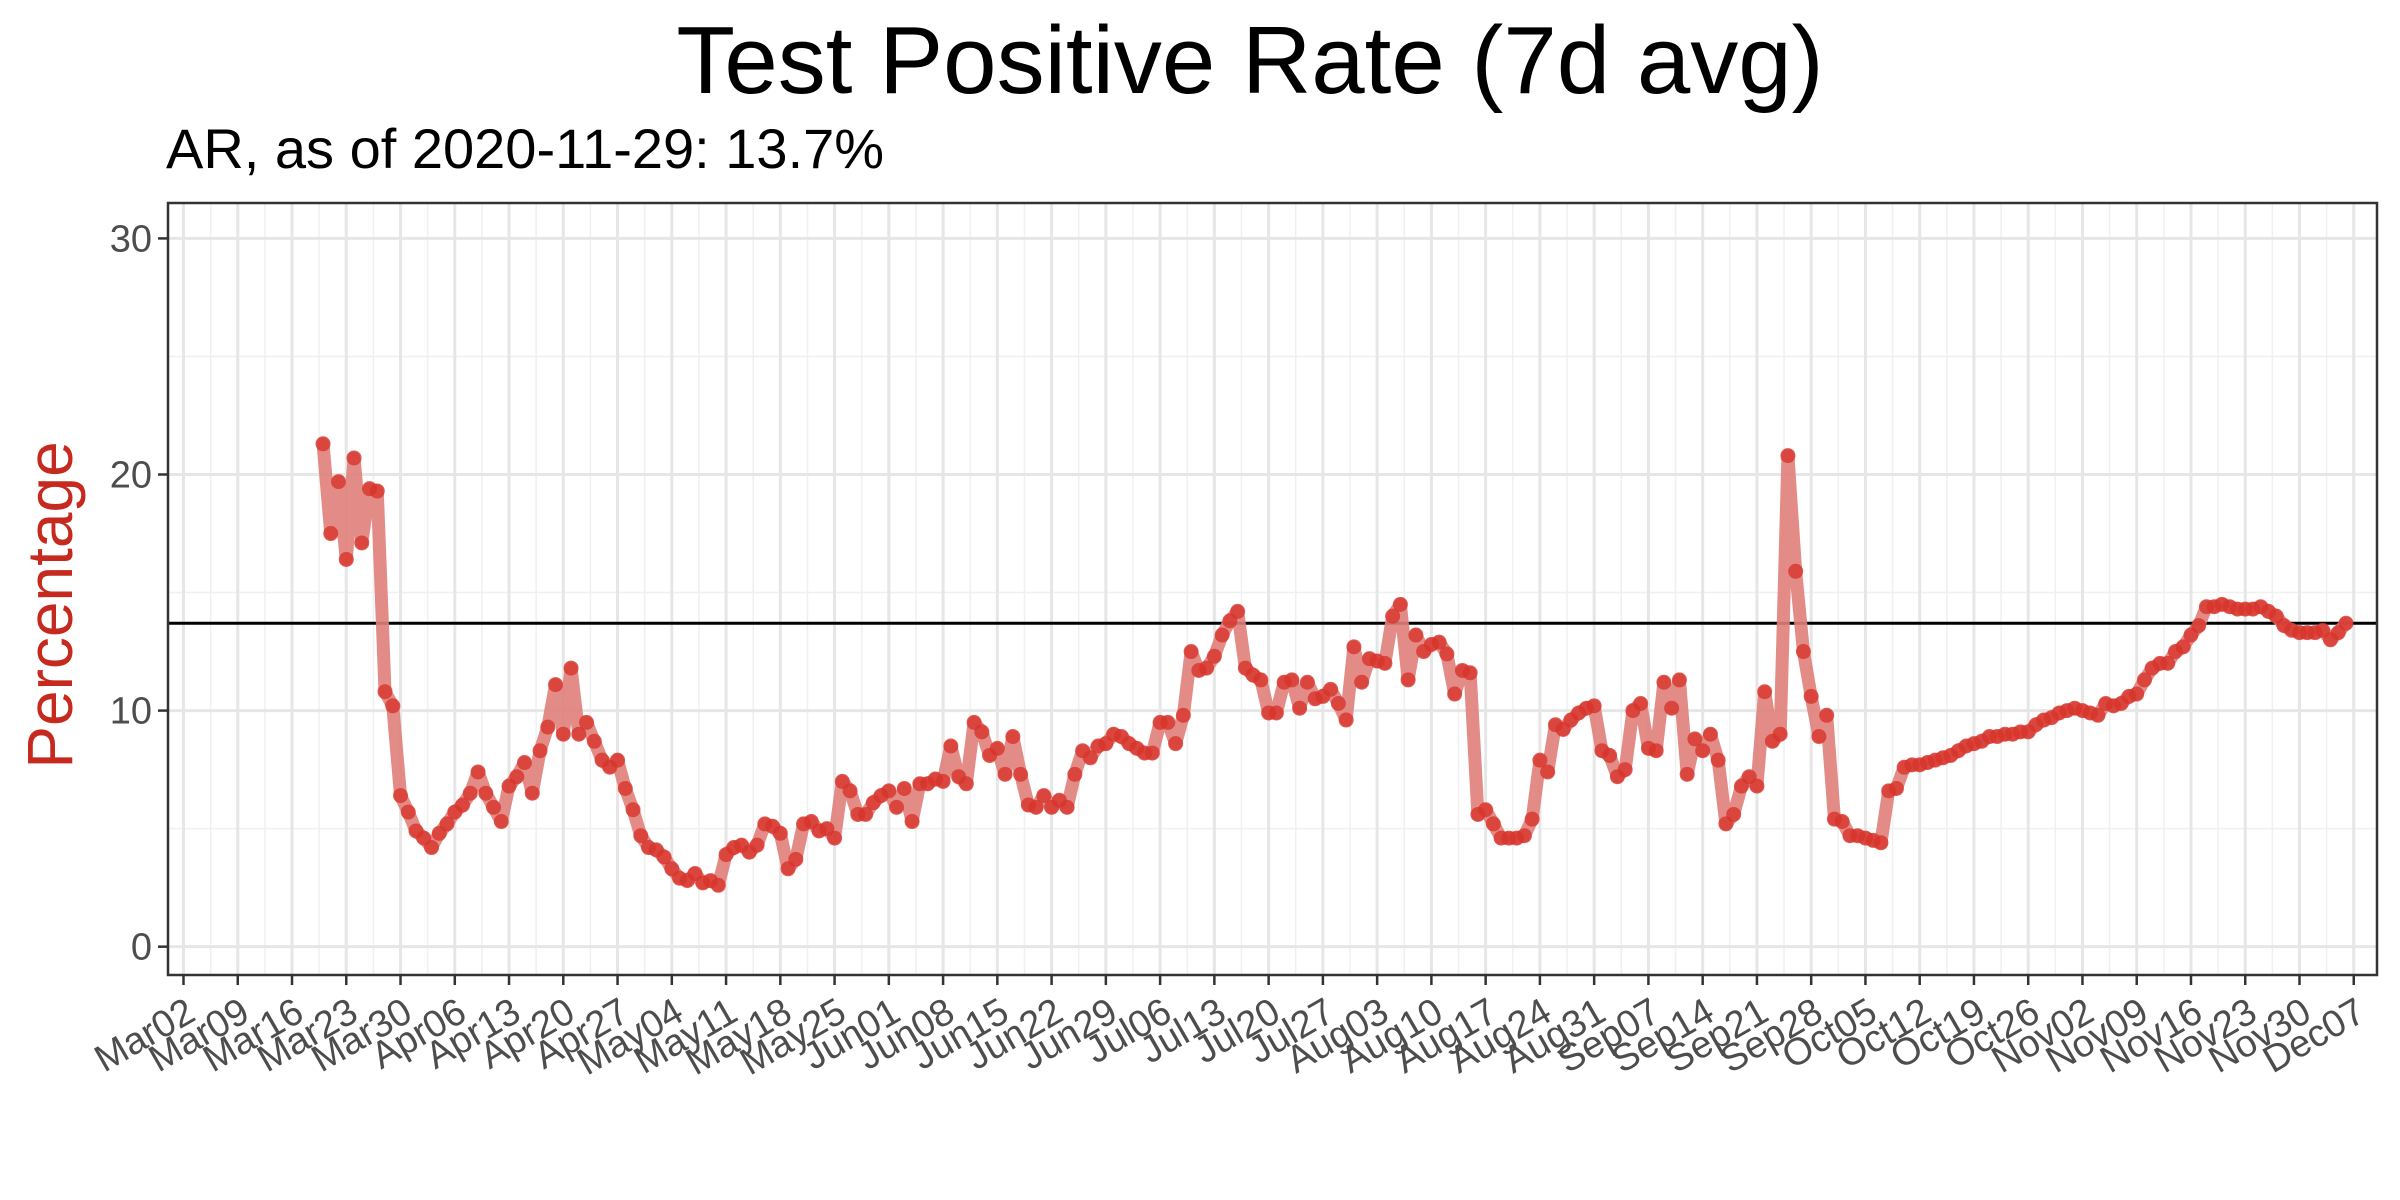  What do you see at coordinates (131, 712) in the screenshot?
I see `y-tick-label: 10` at bounding box center [131, 712].